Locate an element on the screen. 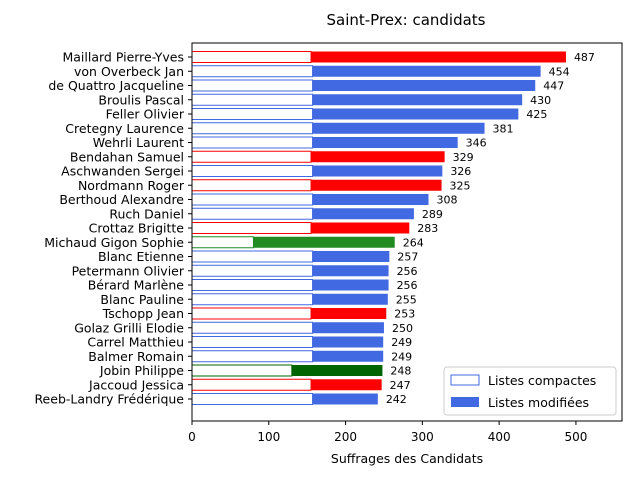  bar-value-label: 329 is located at coordinates (463, 157).